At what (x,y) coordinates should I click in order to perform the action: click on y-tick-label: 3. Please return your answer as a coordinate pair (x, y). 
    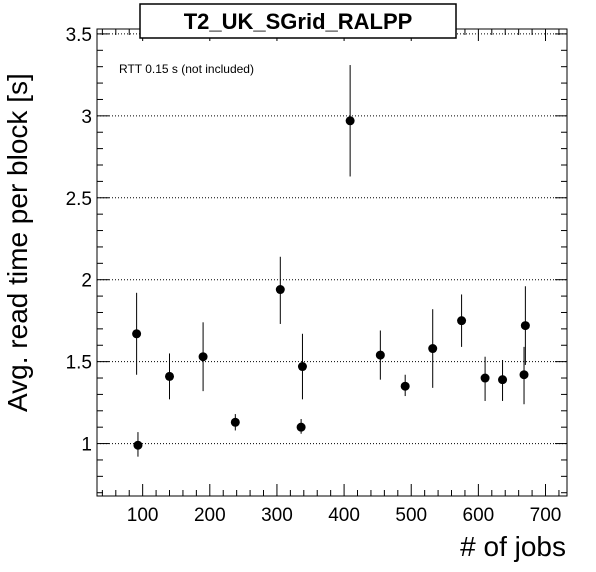
    Looking at the image, I should click on (86, 117).